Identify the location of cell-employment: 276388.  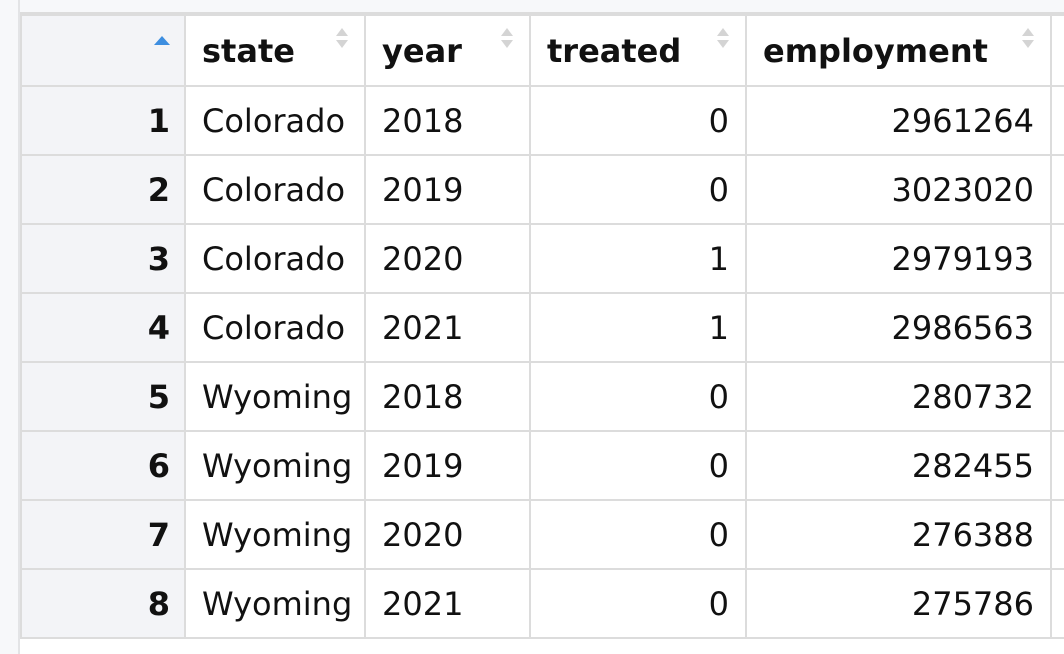
(898, 534).